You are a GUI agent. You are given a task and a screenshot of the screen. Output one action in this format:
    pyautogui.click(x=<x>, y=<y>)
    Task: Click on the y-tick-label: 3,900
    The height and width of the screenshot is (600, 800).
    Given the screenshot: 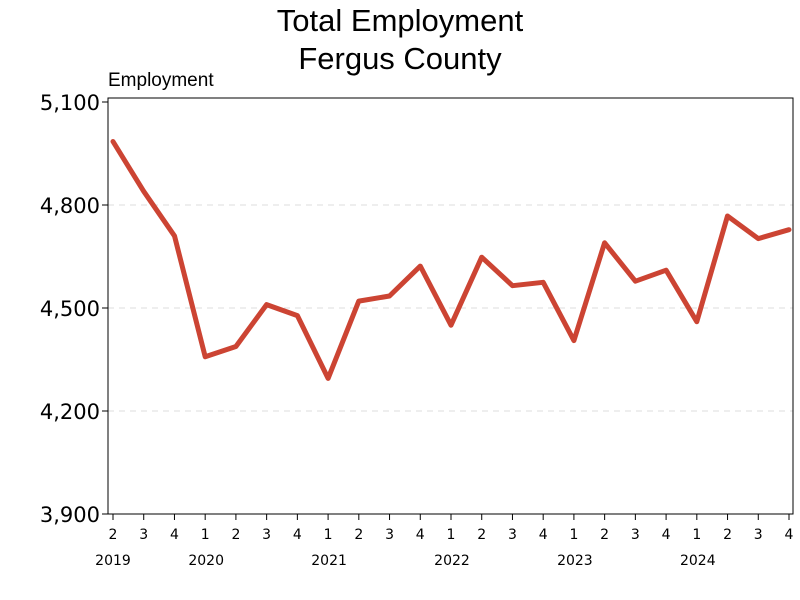 What is the action you would take?
    pyautogui.click(x=70, y=515)
    